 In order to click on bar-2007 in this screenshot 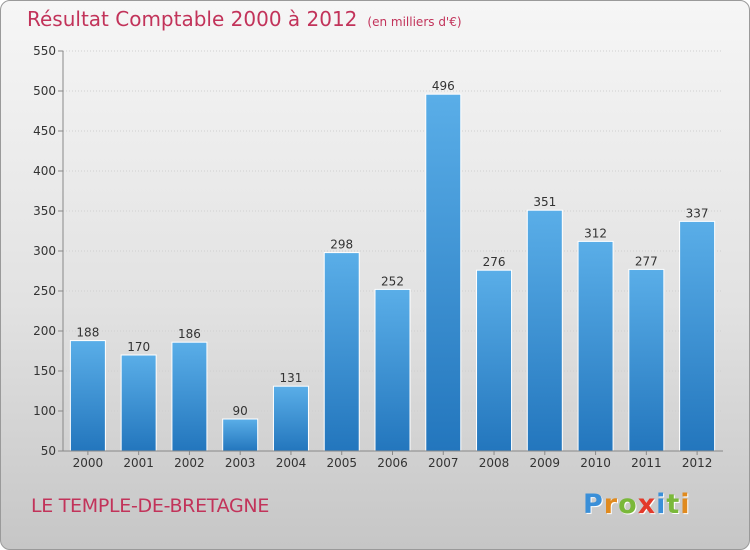, I will do `click(443, 272)`.